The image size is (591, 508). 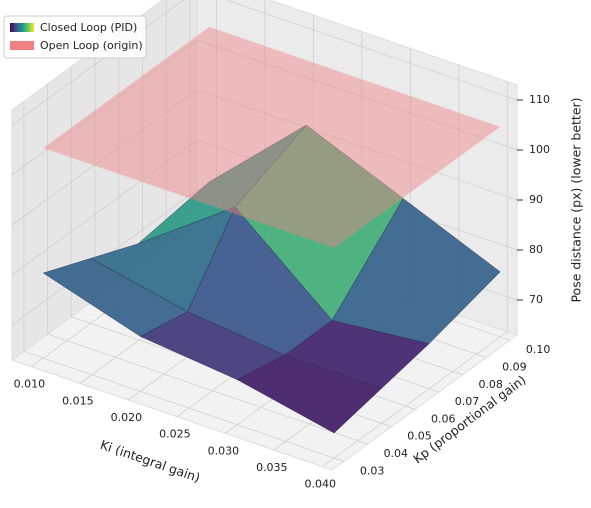 What do you see at coordinates (536, 199) in the screenshot?
I see `z-tick-label: 90` at bounding box center [536, 199].